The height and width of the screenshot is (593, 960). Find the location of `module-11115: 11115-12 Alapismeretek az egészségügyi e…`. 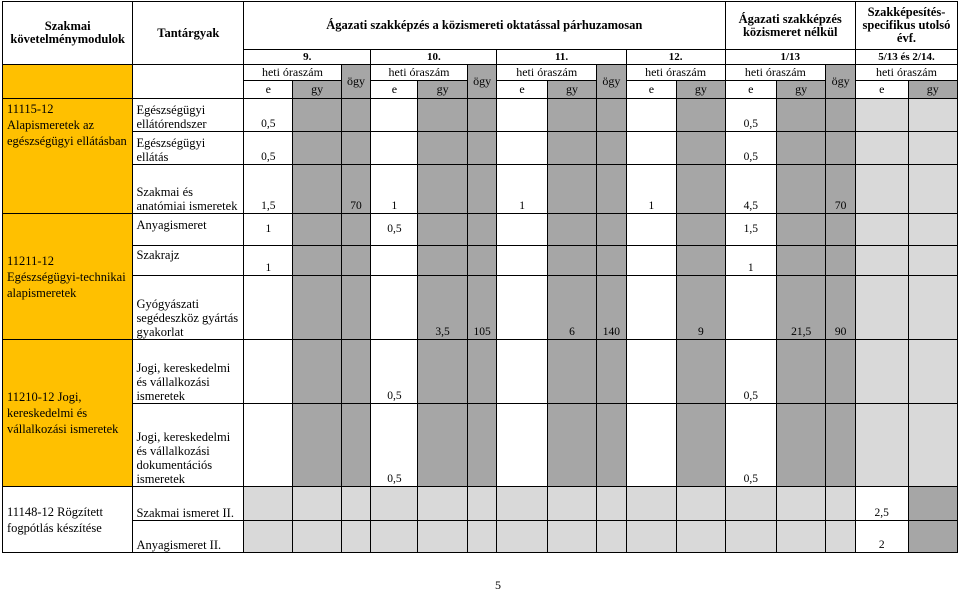

module-11115: 11115-12 Alapismeretek az egészségügyi e… is located at coordinates (67, 156).